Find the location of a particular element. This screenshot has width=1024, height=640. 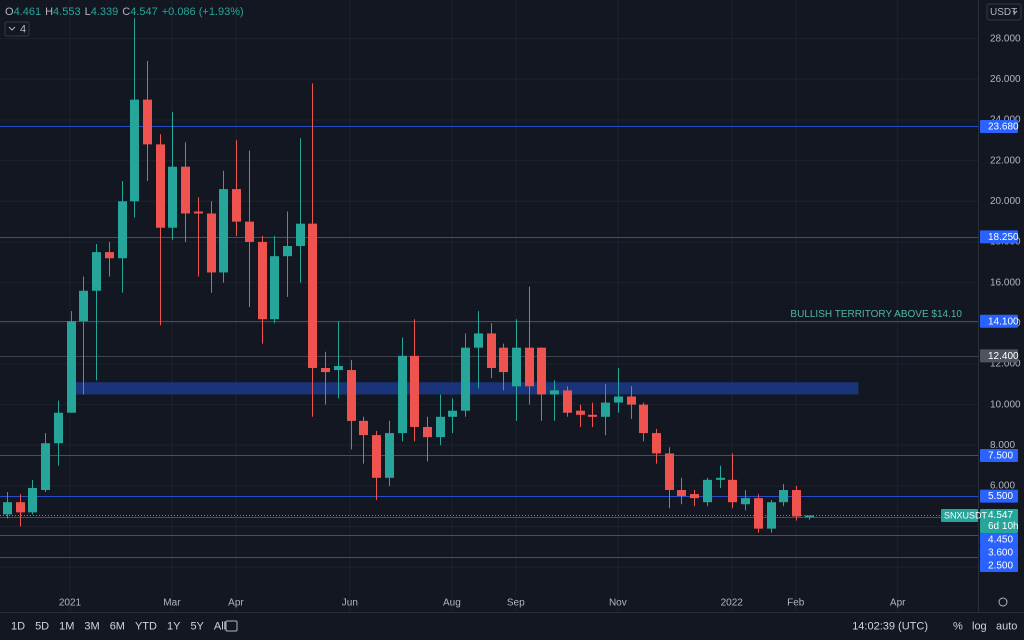

range-button: 1M is located at coordinates (66, 626).